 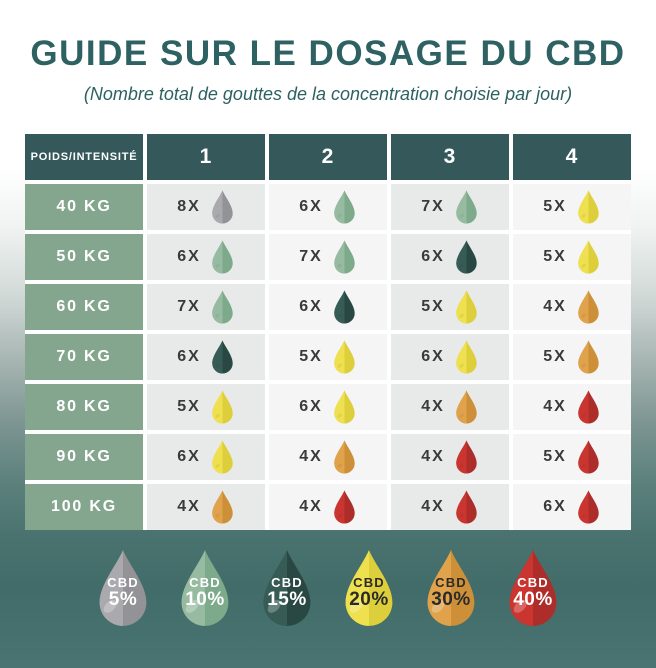 I want to click on page-title: GUIDE SUR LE DOSAGE DU CBD, so click(x=328, y=53).